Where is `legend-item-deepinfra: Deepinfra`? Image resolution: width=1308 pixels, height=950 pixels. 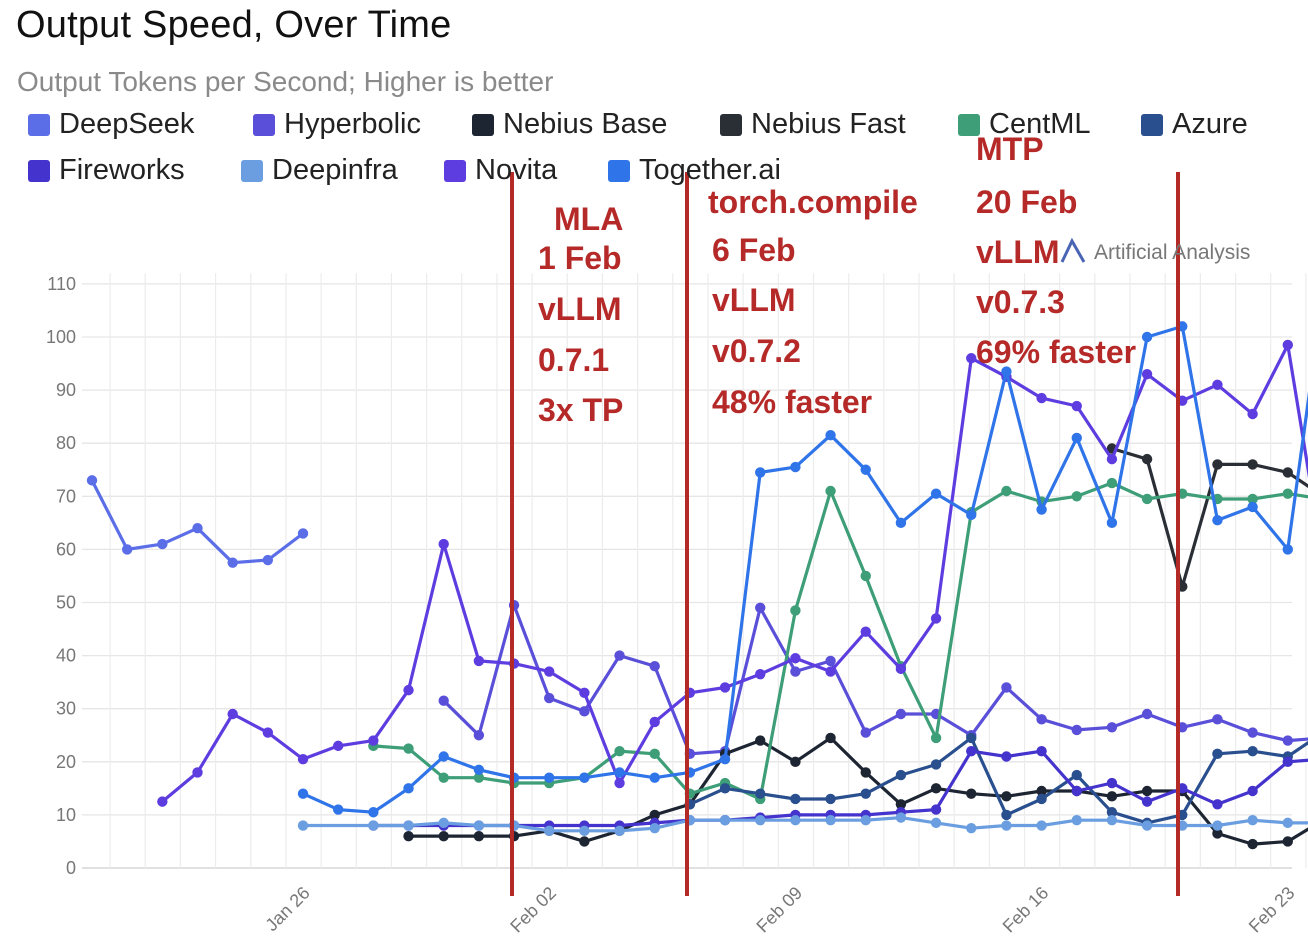
legend-item-deepinfra: Deepinfra is located at coordinates (319, 170).